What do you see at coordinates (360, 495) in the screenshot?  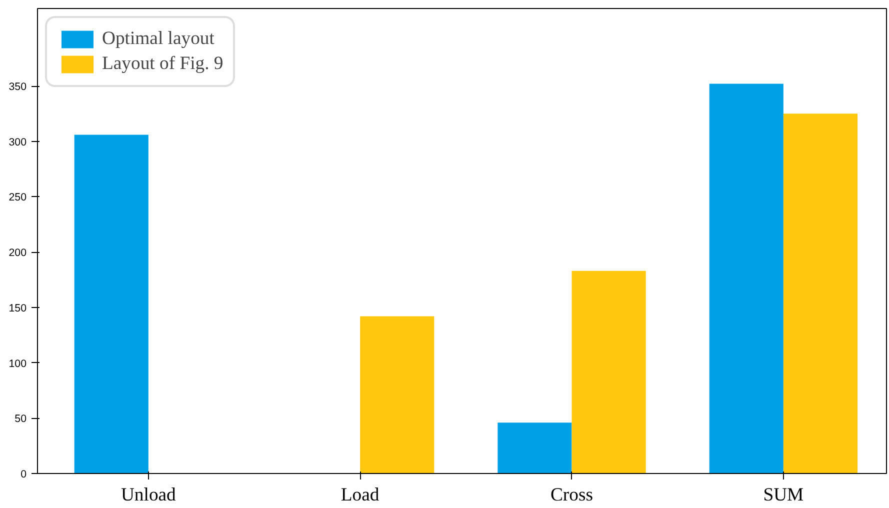 I see `x-tick-label: Load` at bounding box center [360, 495].